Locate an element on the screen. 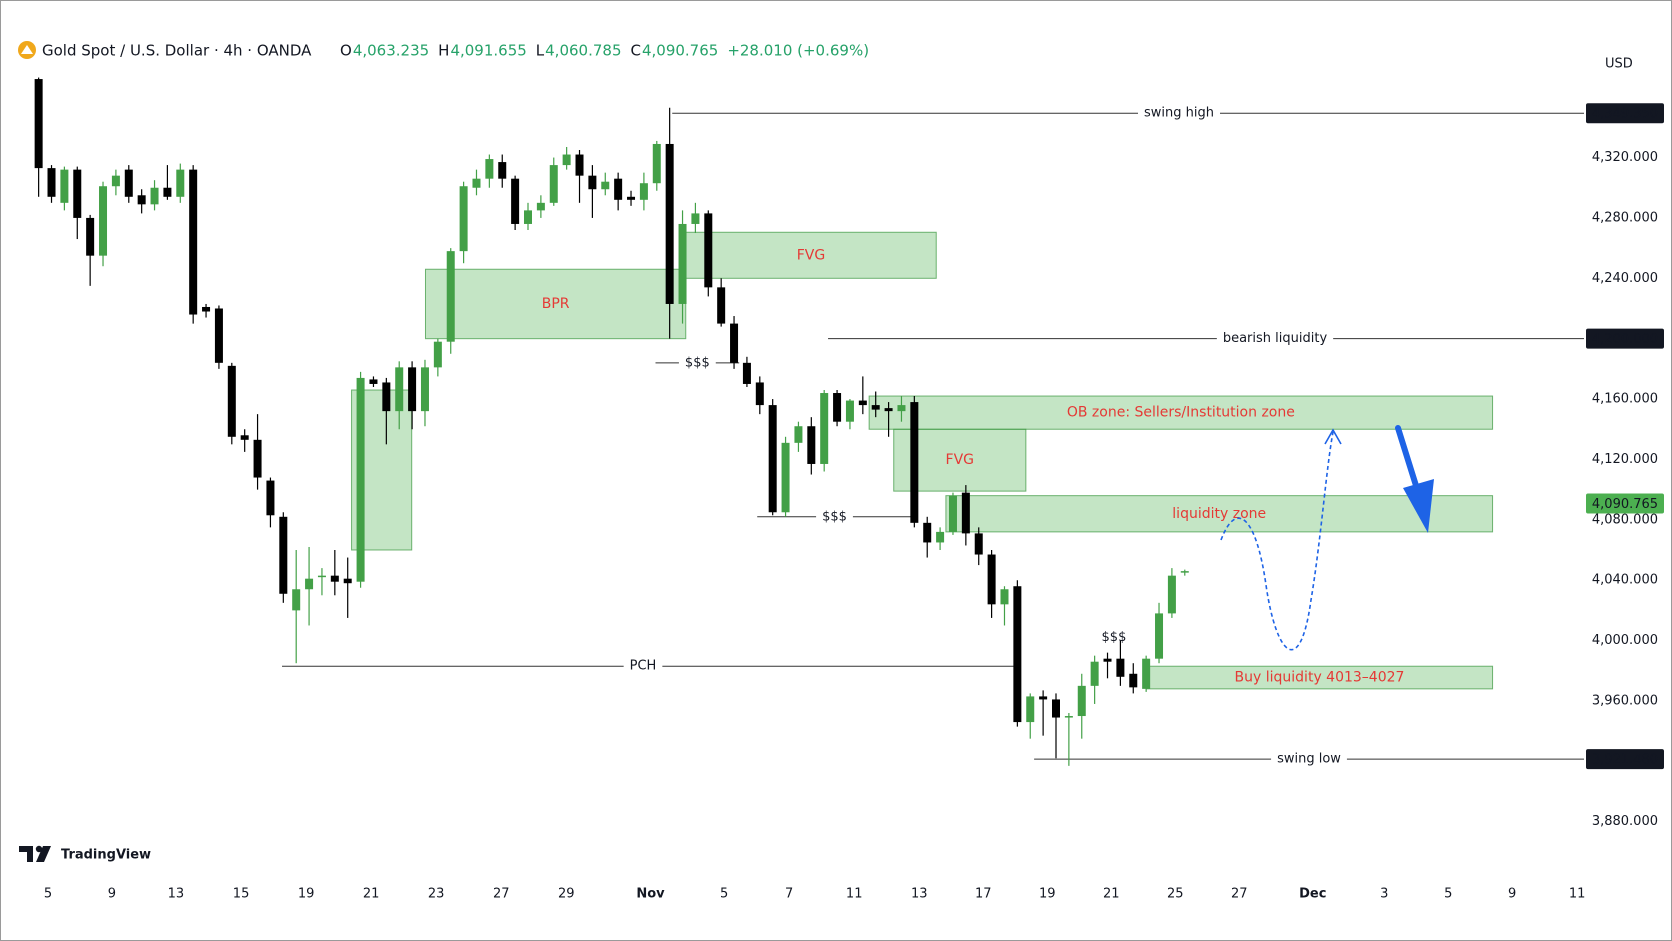 Image resolution: width=1672 pixels, height=941 pixels. level-label: swing low is located at coordinates (1309, 759).